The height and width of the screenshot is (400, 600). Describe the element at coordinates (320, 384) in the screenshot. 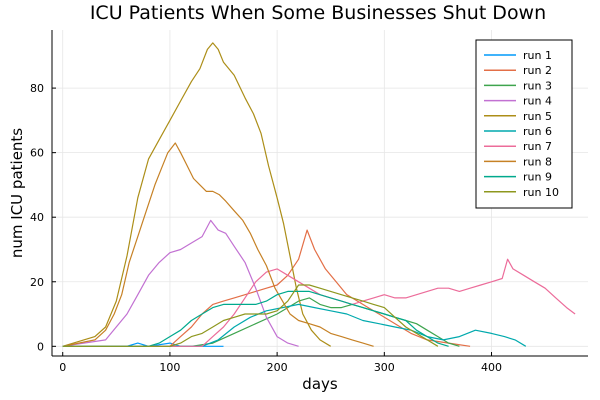

I see `x-axis-title: days` at that location.